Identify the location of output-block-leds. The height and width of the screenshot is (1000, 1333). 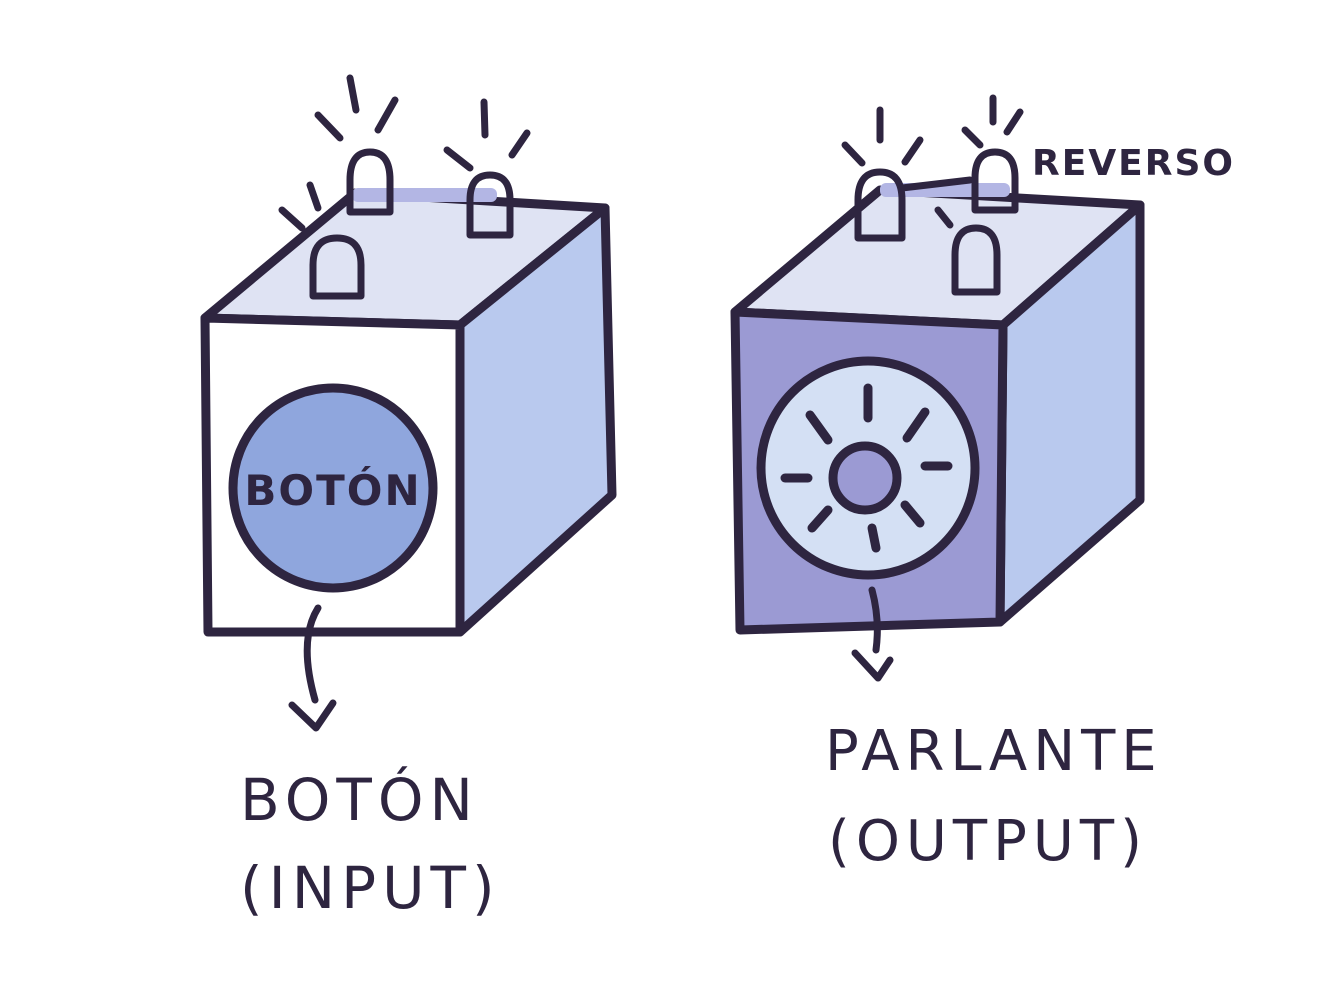
(932, 195).